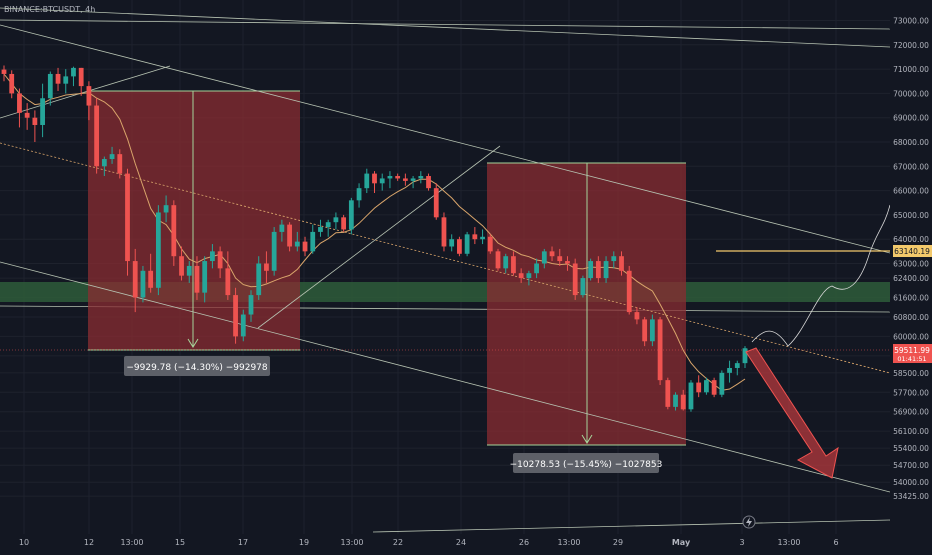 The image size is (932, 555). What do you see at coordinates (304, 542) in the screenshot?
I see `time-axis-label: 19` at bounding box center [304, 542].